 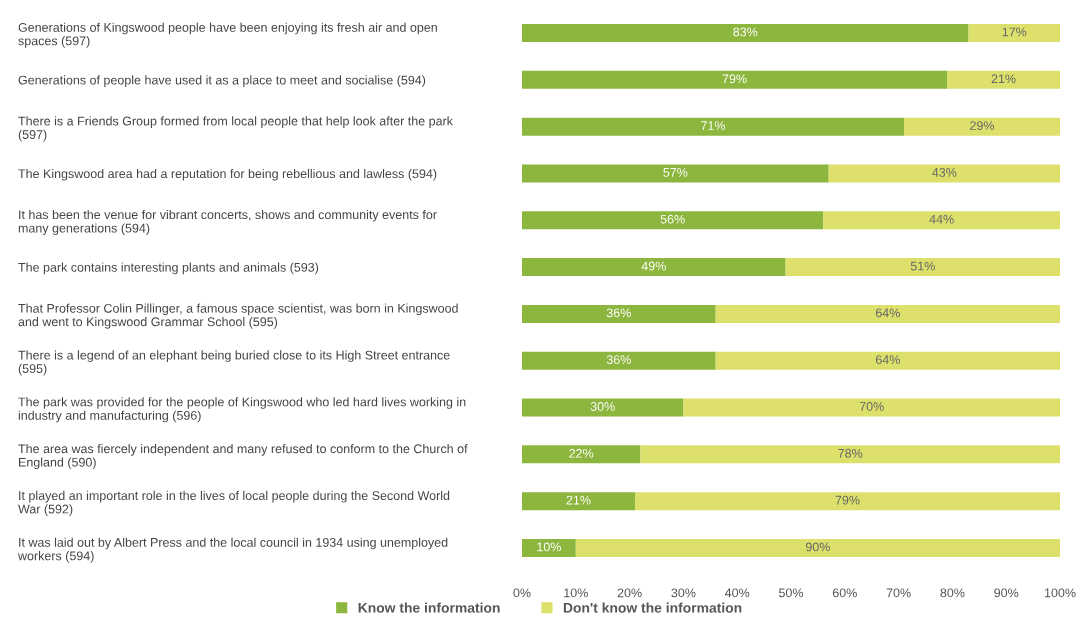 What do you see at coordinates (844, 593) in the screenshot?
I see `x-tick-label: 60%` at bounding box center [844, 593].